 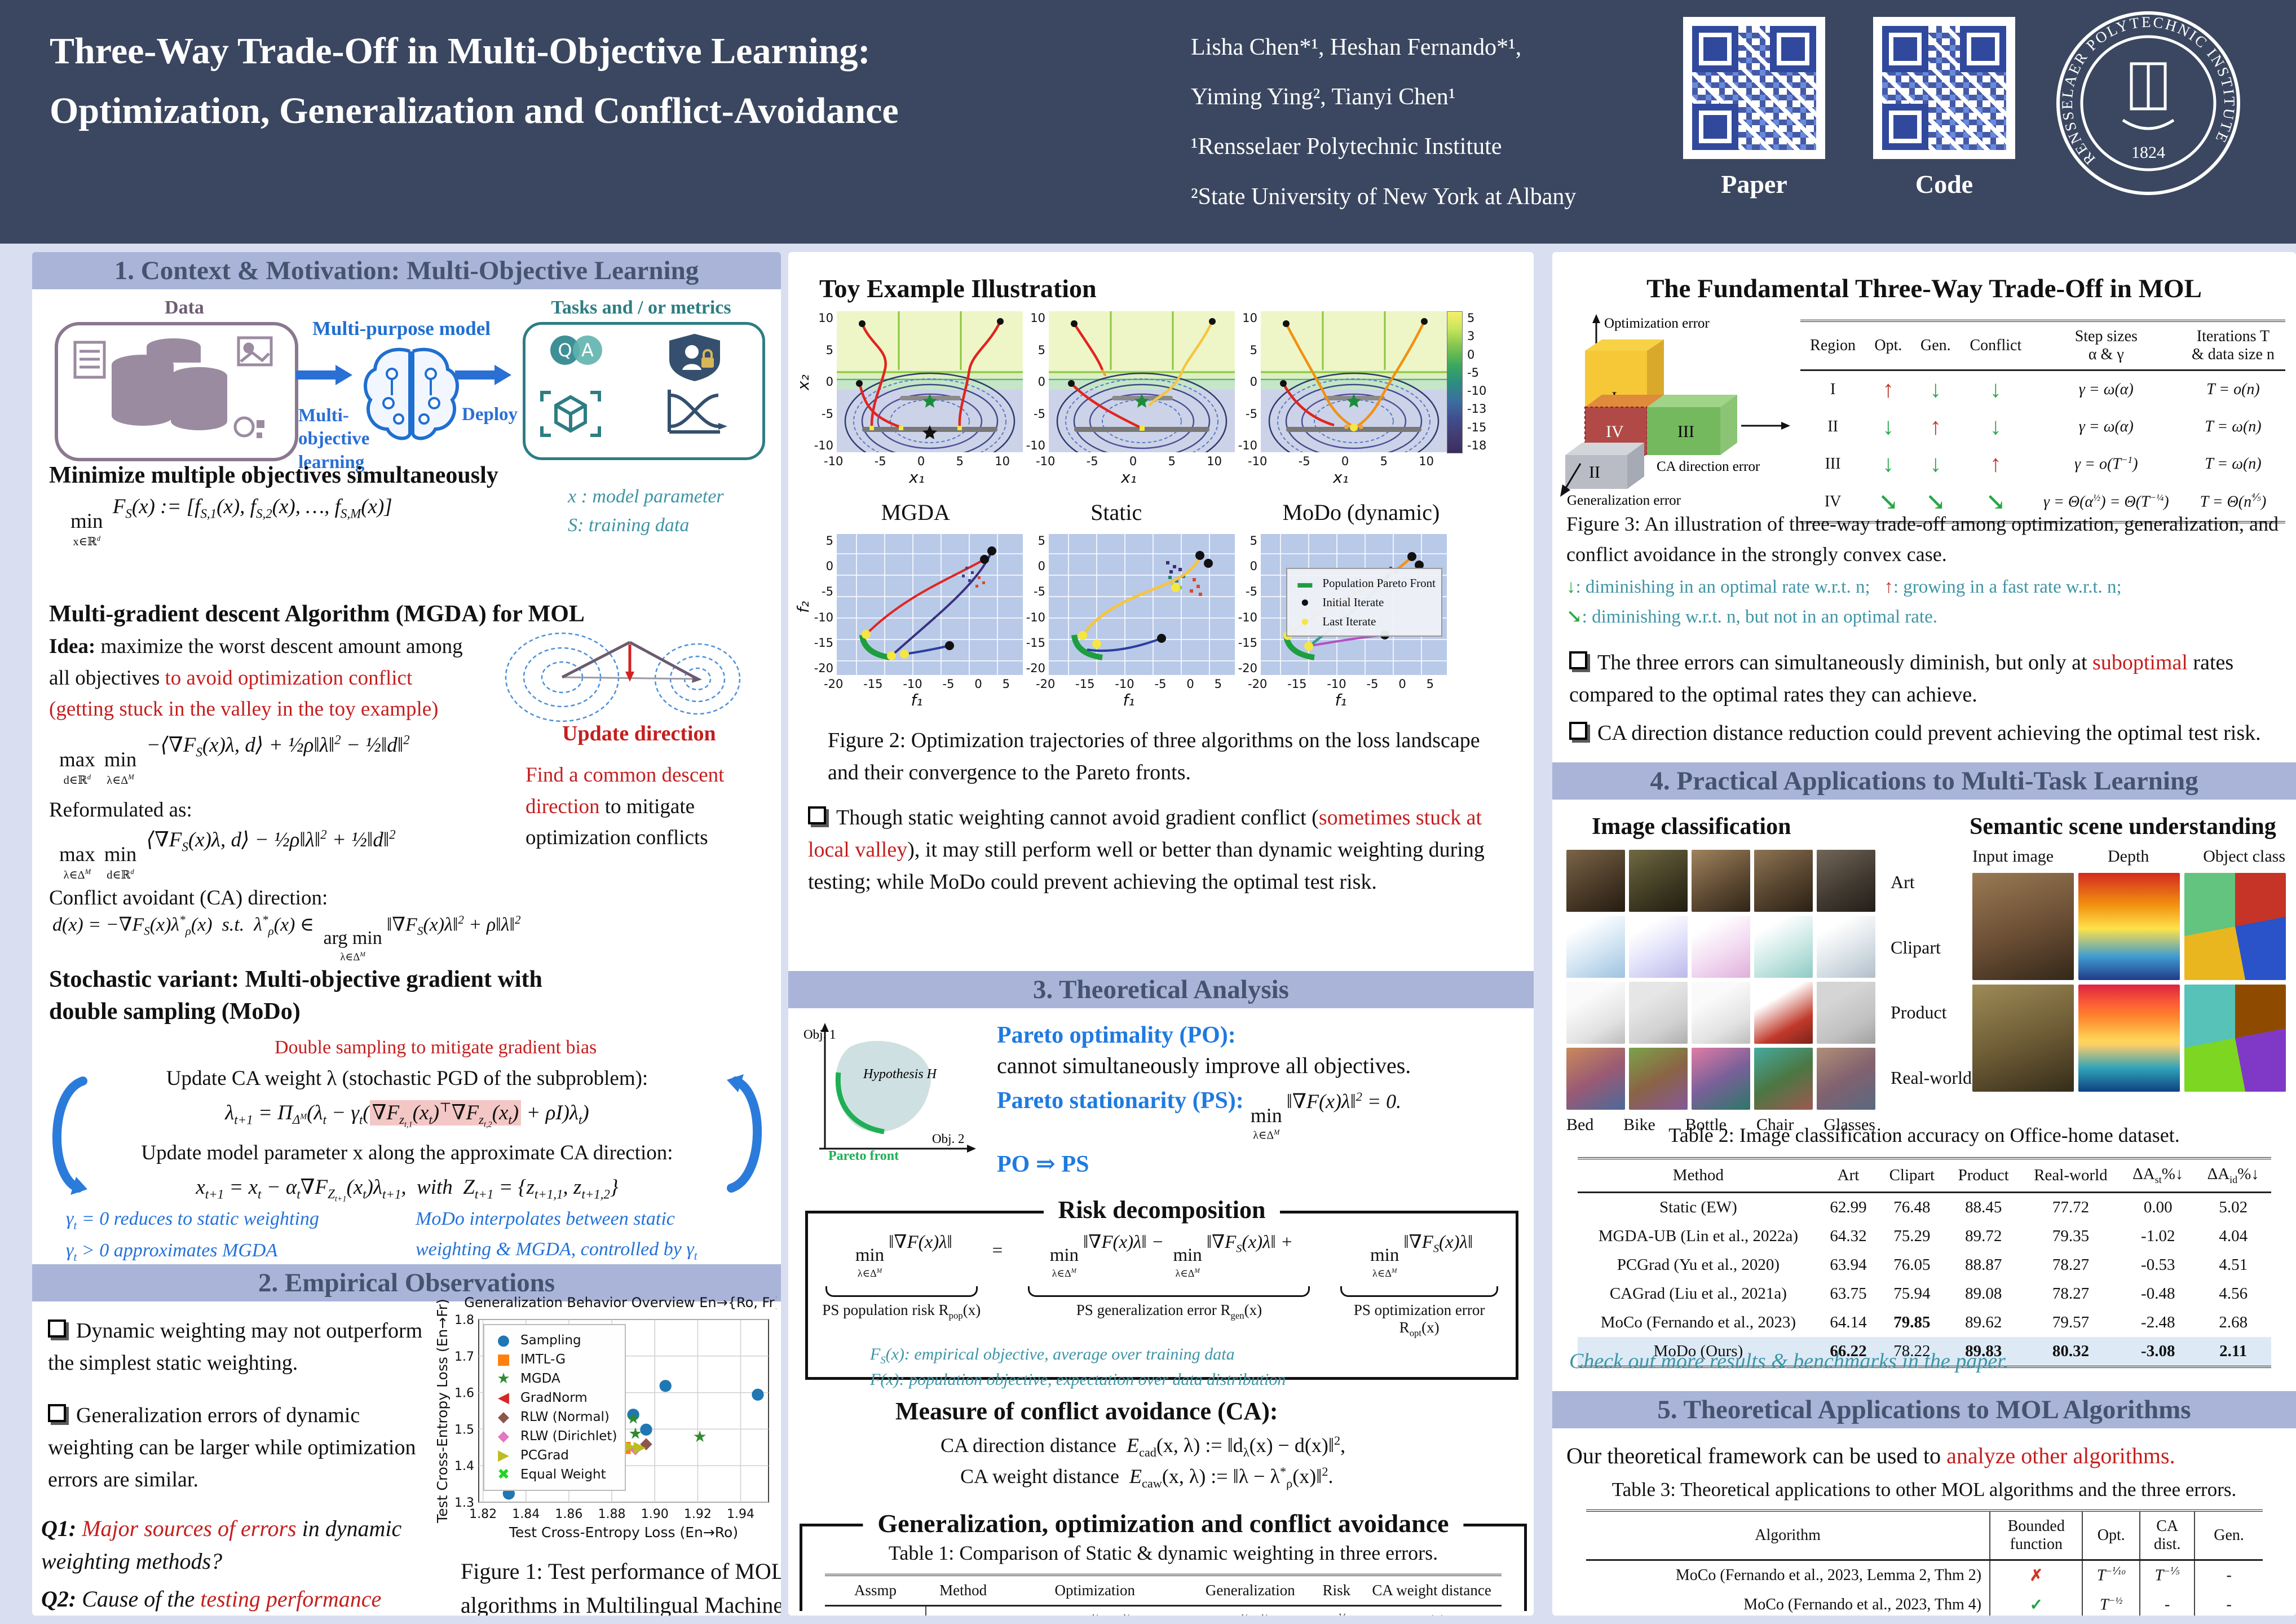 What do you see at coordinates (2158, 1207) in the screenshot?
I see `table-cell: 0.00` at bounding box center [2158, 1207].